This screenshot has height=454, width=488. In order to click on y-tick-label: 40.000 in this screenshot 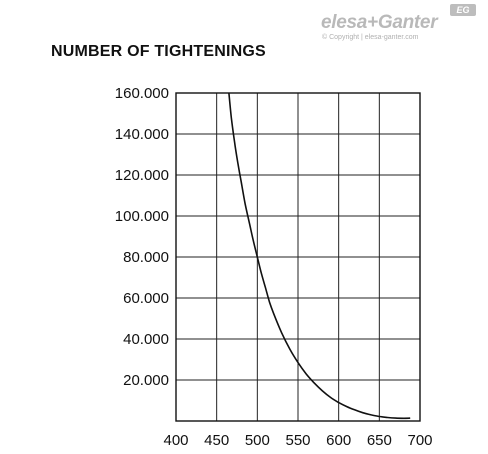, I will do `click(146, 339)`.